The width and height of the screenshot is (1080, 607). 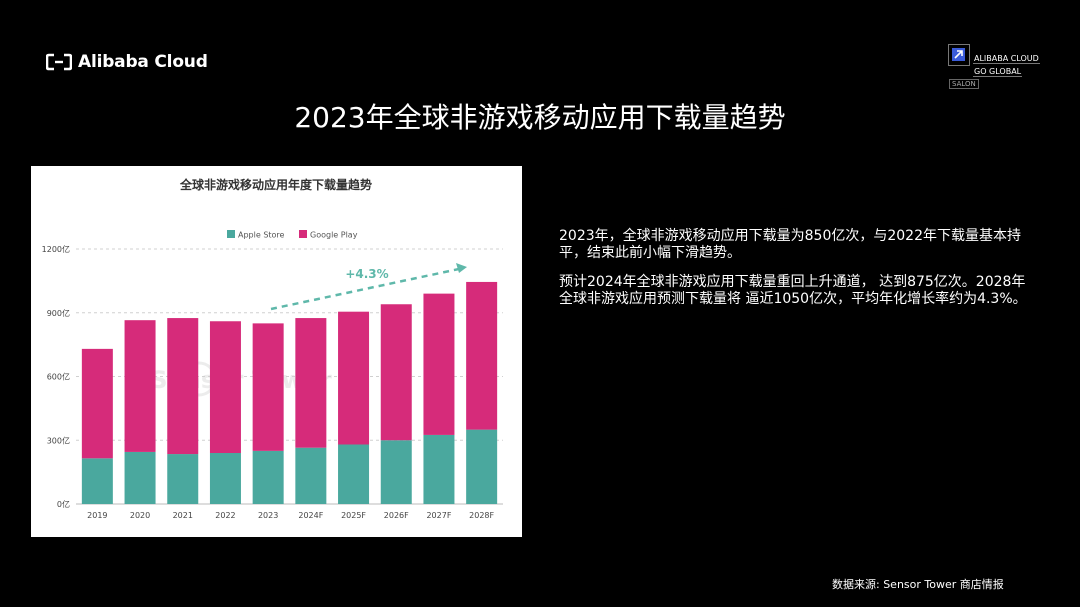 I want to click on x-tick-label: 2024F, so click(x=310, y=515).